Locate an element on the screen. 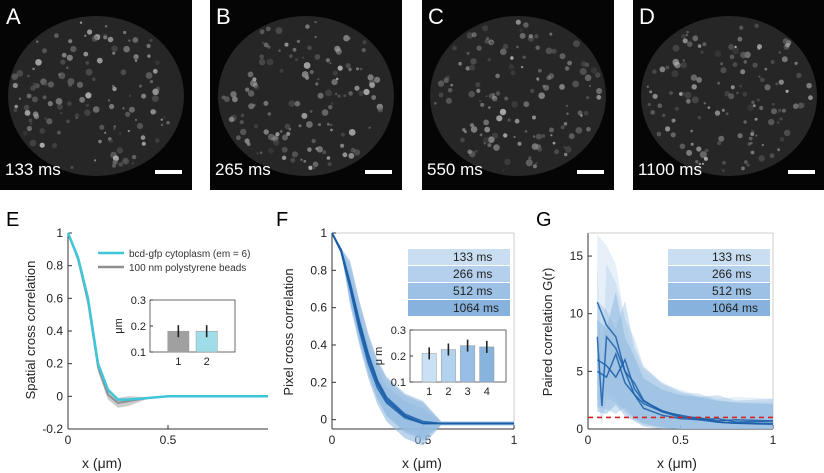 This screenshot has height=473, width=824. y-tick-label: 0.2 is located at coordinates (318, 382).